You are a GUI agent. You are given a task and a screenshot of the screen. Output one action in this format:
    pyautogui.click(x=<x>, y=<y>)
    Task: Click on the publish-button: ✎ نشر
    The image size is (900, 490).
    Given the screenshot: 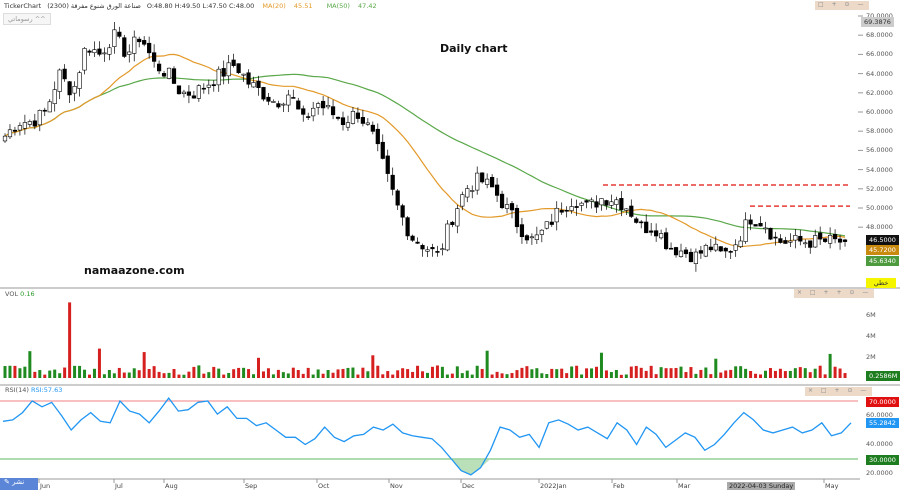 What is the action you would take?
    pyautogui.click(x=19, y=484)
    